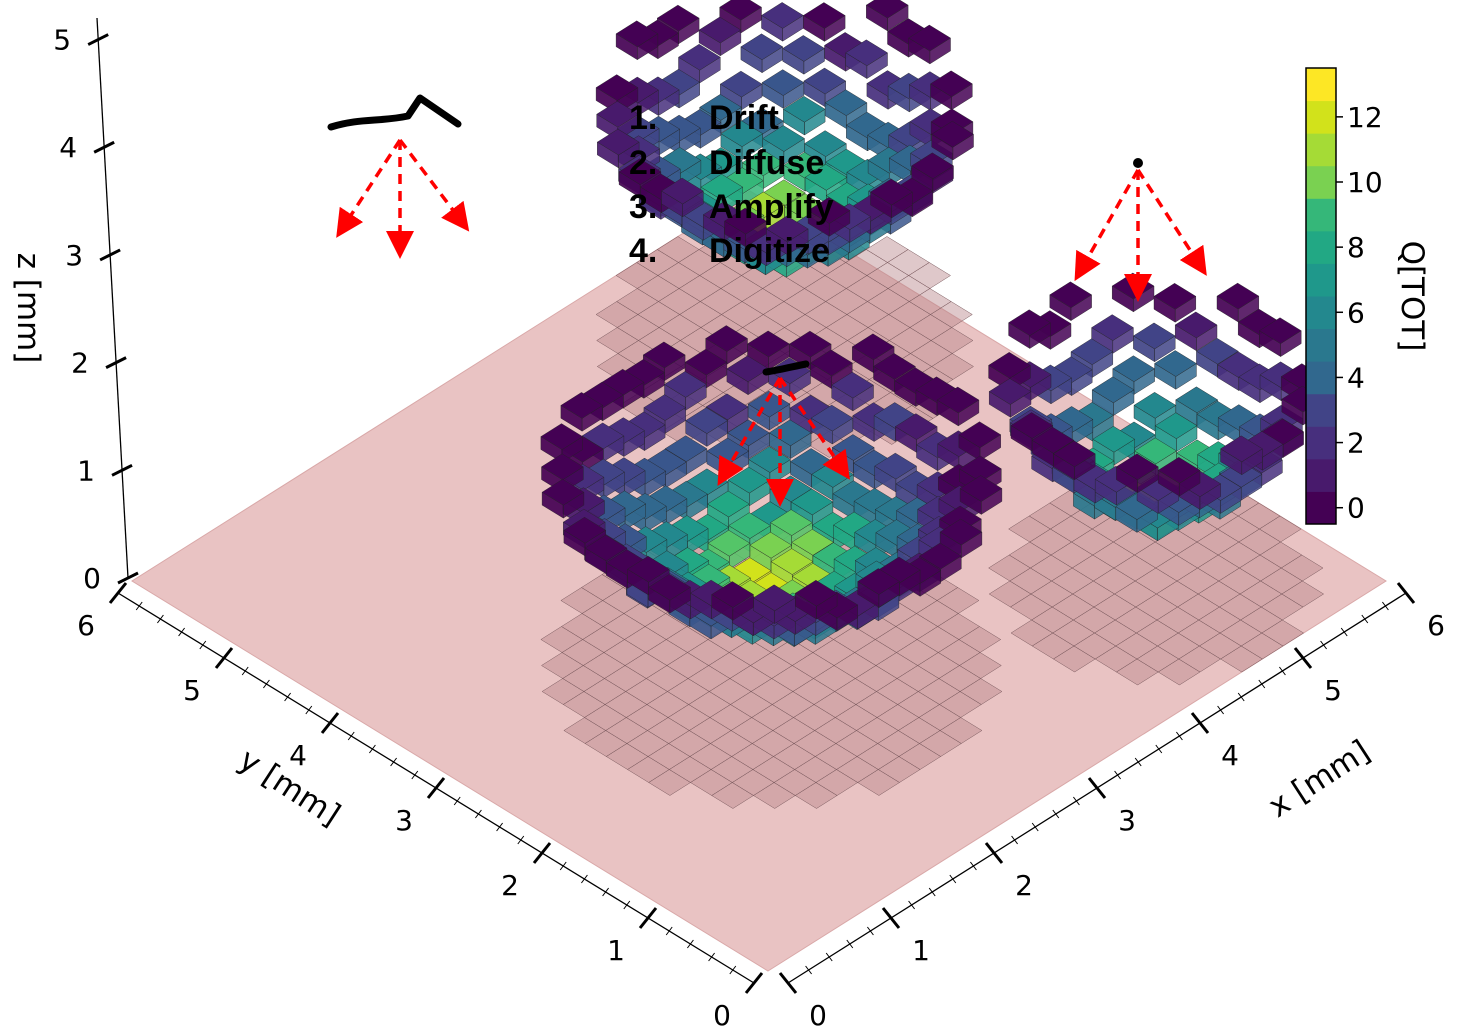 This screenshot has width=1460, height=1029. What do you see at coordinates (1356, 377) in the screenshot?
I see `colorbar-tick-label: 4` at bounding box center [1356, 377].